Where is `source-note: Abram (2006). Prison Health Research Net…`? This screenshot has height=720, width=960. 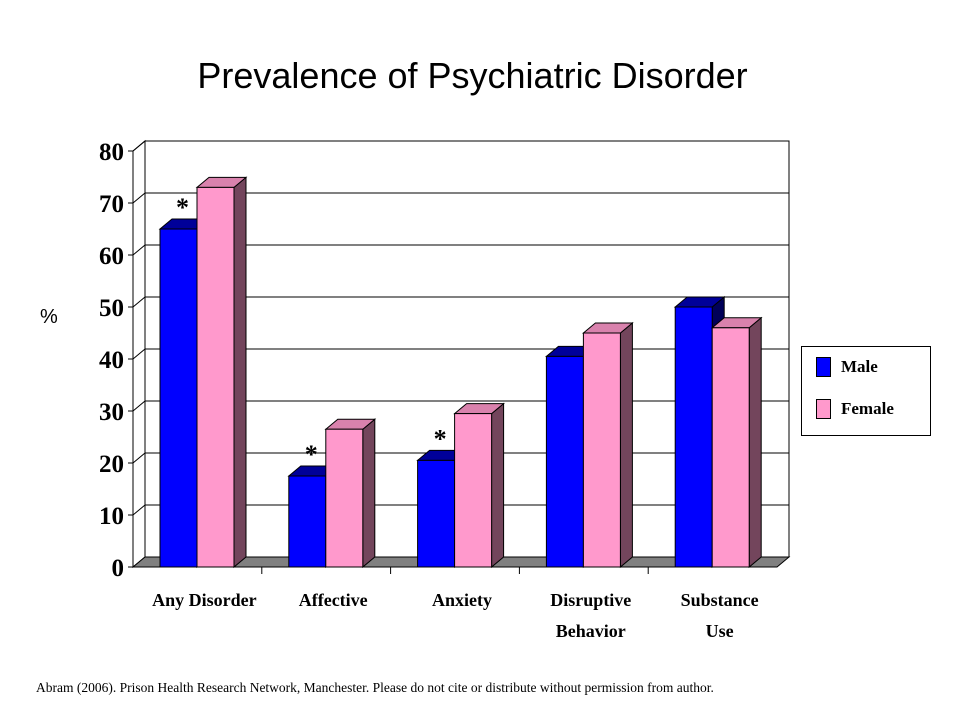
source-note: Abram (2006). Prison Health Research Net… is located at coordinates (375, 687).